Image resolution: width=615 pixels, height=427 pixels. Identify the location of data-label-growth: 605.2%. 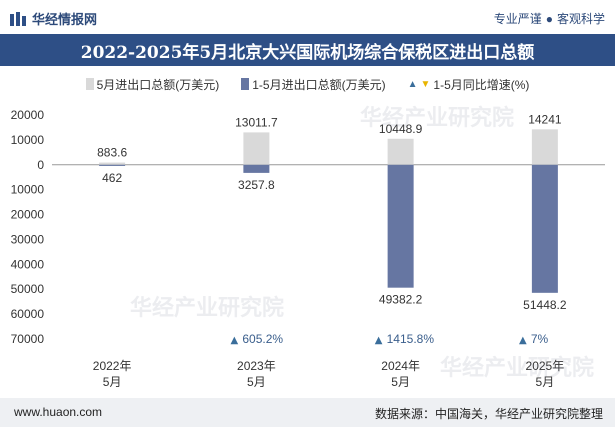
(262, 339).